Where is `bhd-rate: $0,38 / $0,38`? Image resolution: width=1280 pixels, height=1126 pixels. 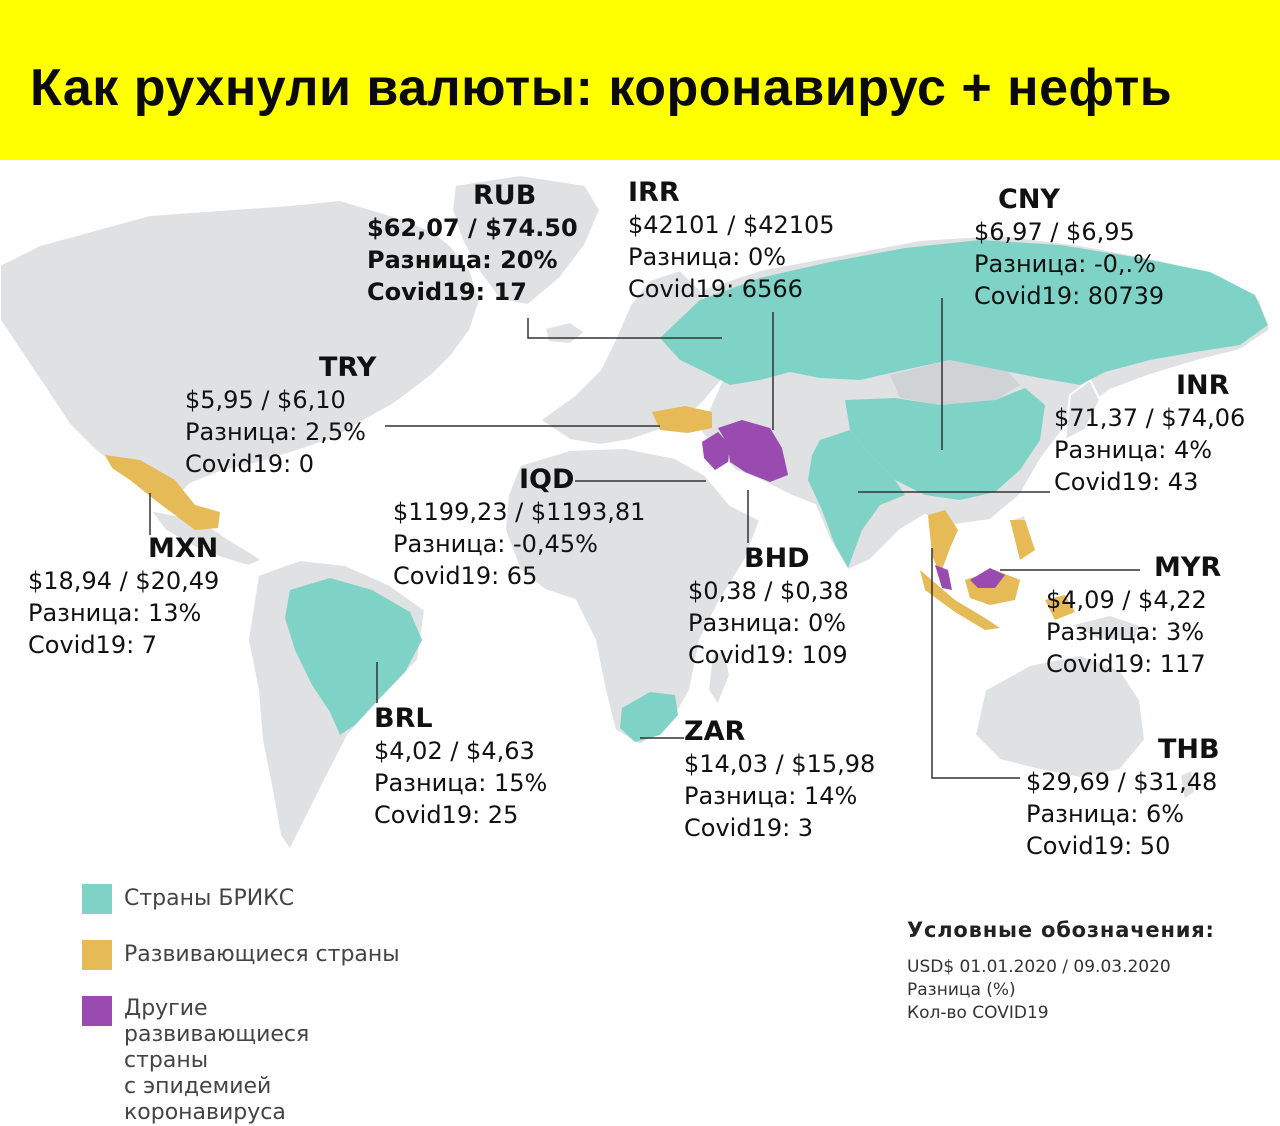 bhd-rate: $0,38 / $0,38 is located at coordinates (768, 591).